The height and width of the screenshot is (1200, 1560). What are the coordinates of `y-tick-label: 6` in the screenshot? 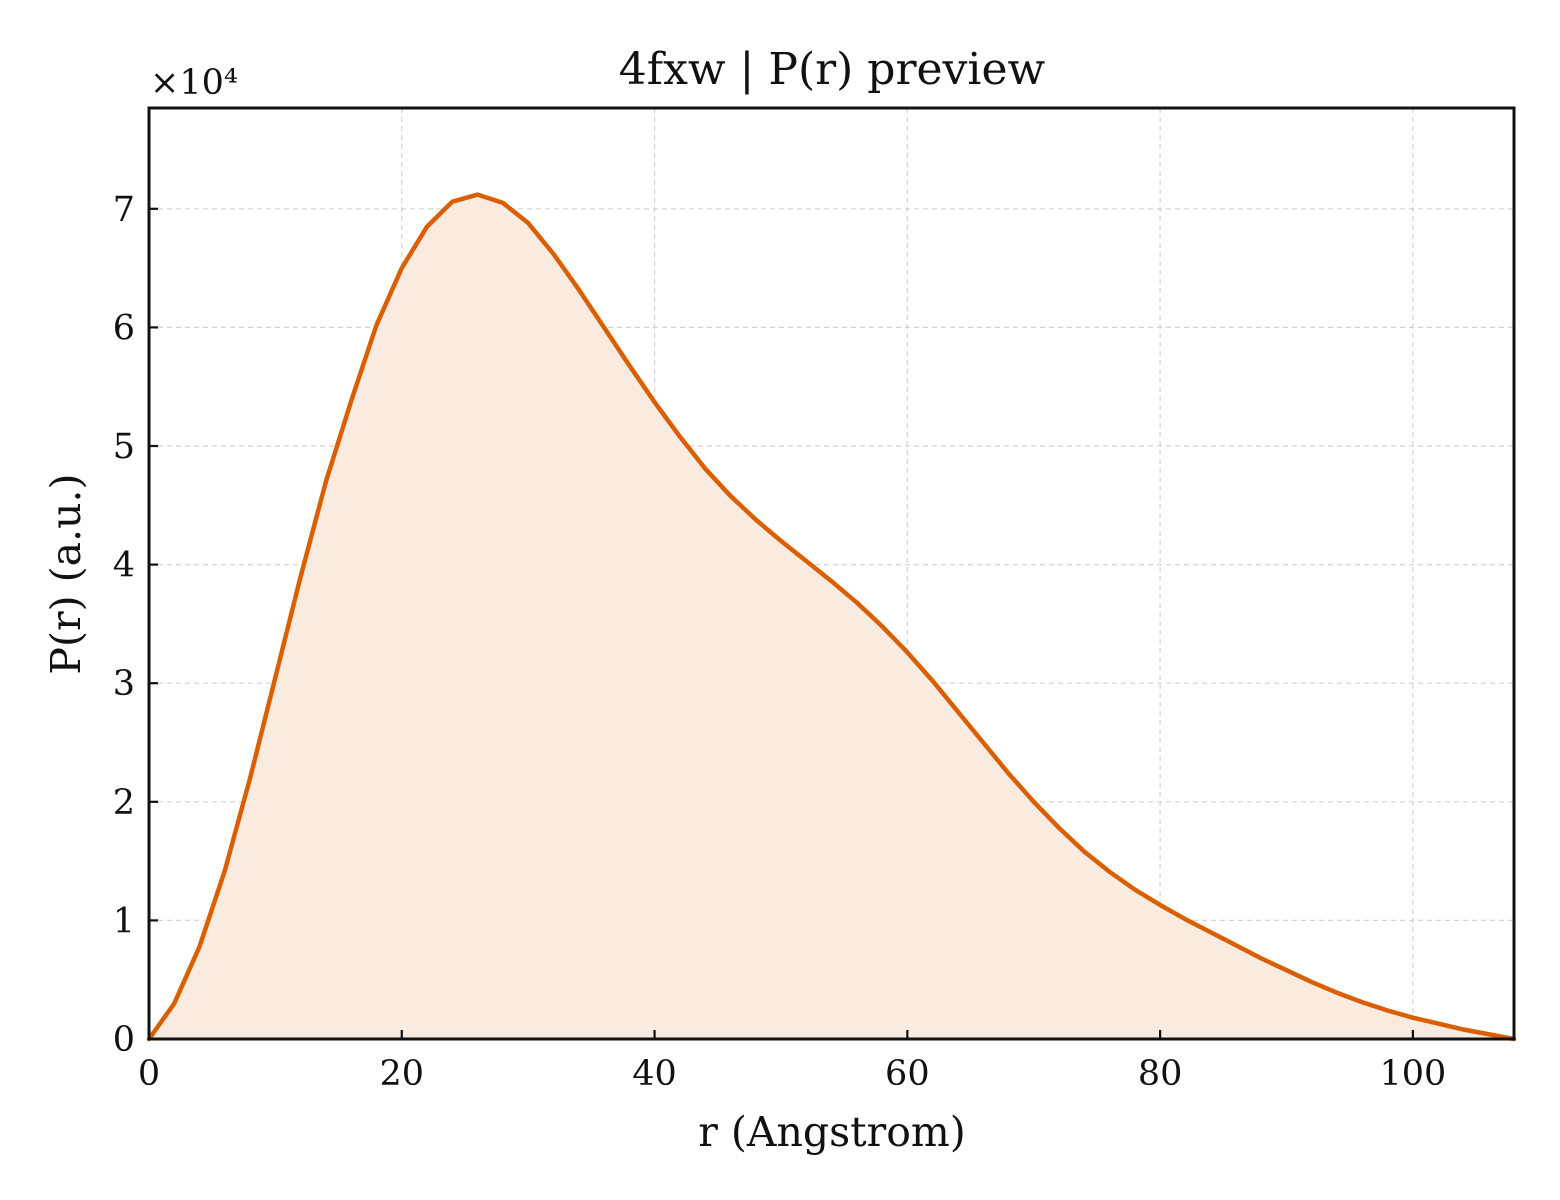 It's located at (124, 328).